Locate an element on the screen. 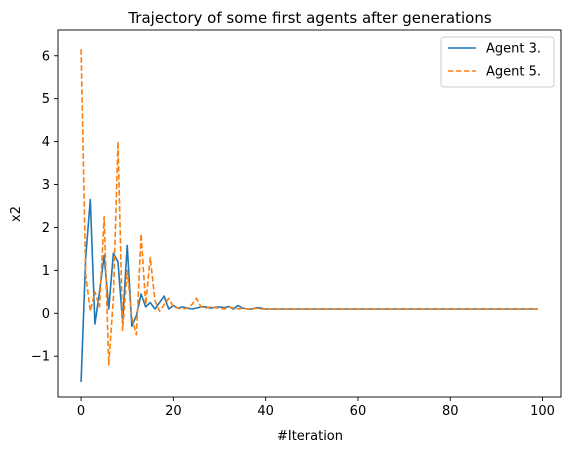 The width and height of the screenshot is (565, 453). y-tick-label: 6 is located at coordinates (46, 56).